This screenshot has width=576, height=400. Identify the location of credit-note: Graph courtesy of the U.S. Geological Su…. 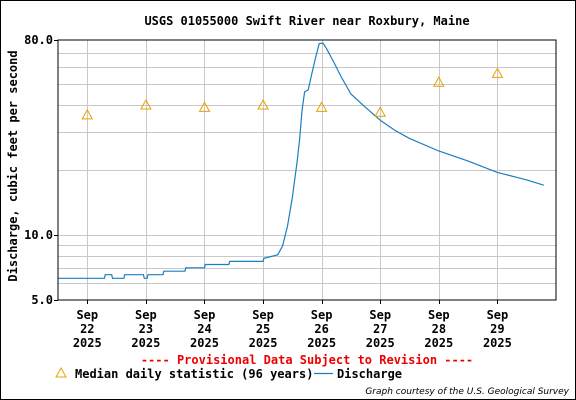
(467, 392).